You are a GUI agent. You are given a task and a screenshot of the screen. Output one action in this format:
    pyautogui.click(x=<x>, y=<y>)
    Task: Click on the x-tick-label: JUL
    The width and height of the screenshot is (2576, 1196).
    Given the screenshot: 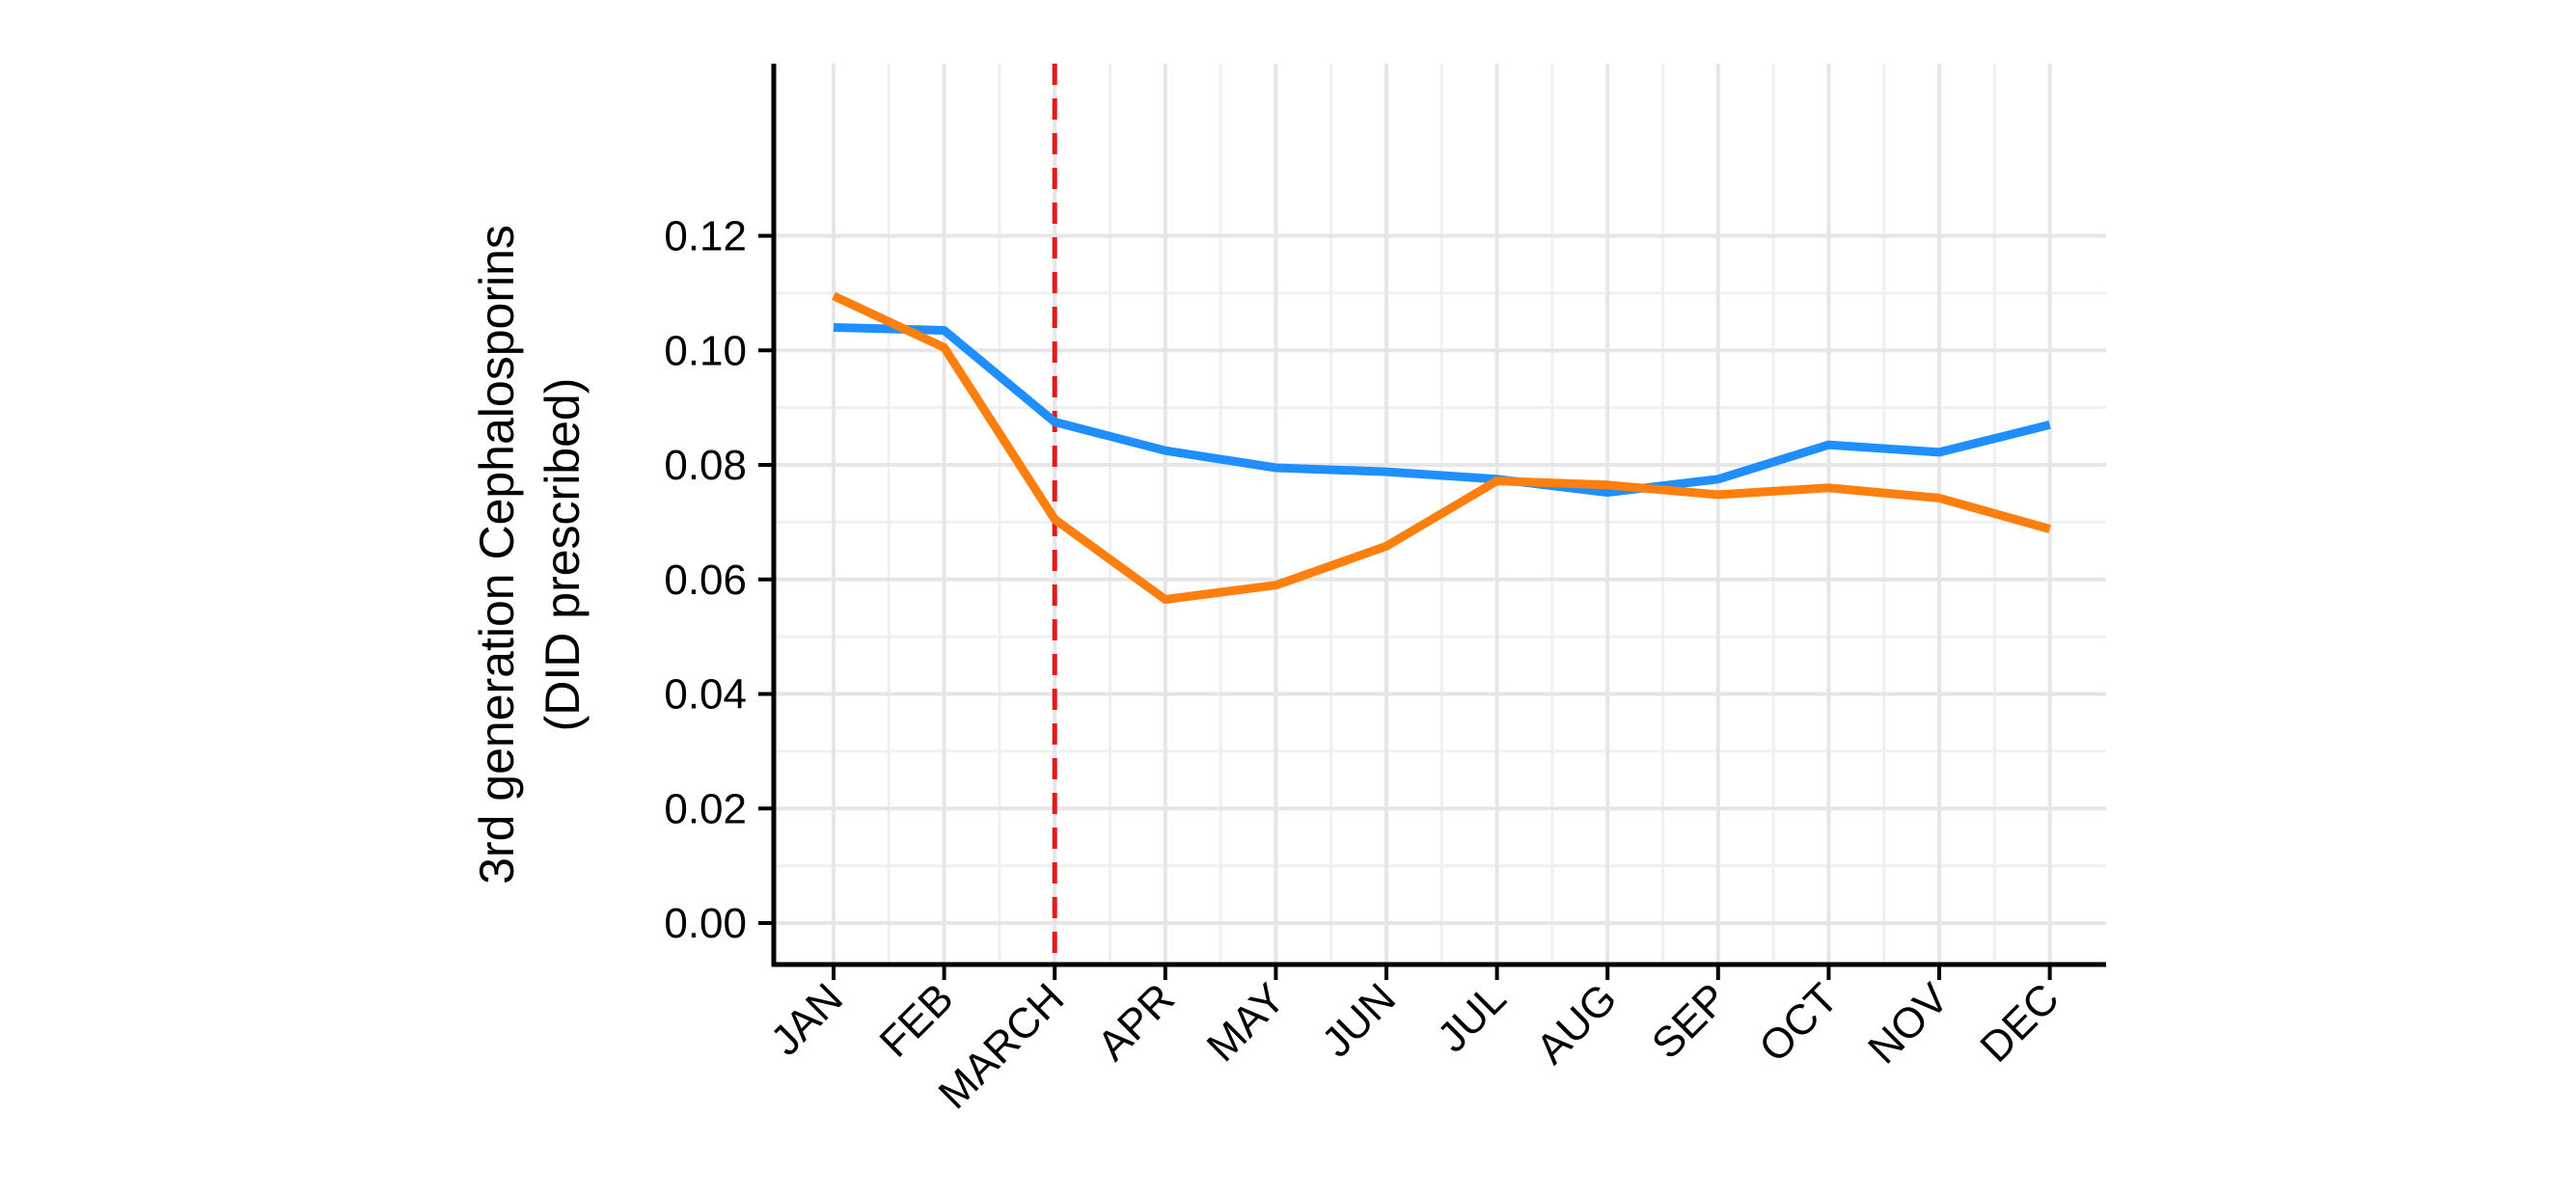 What is the action you would take?
    pyautogui.click(x=1473, y=1017)
    